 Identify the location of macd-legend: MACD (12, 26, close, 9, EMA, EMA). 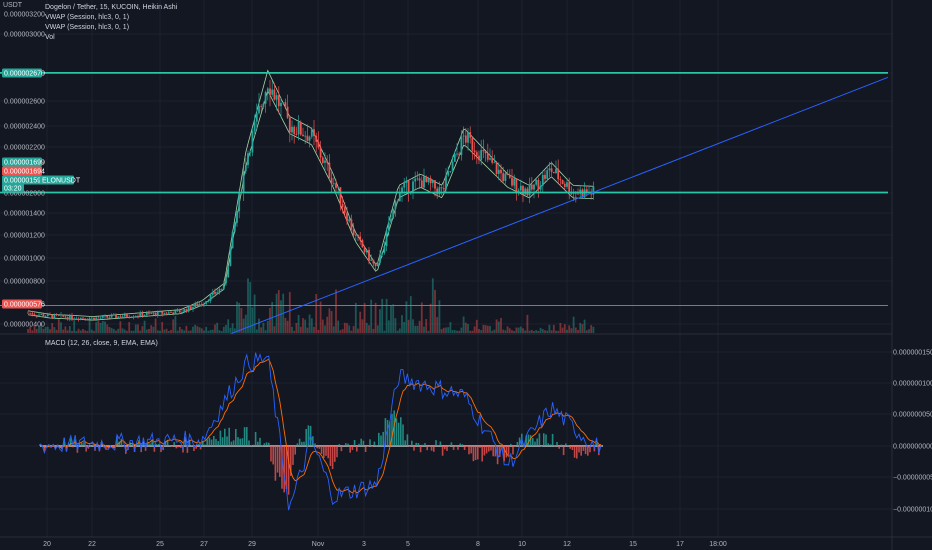
(101, 343).